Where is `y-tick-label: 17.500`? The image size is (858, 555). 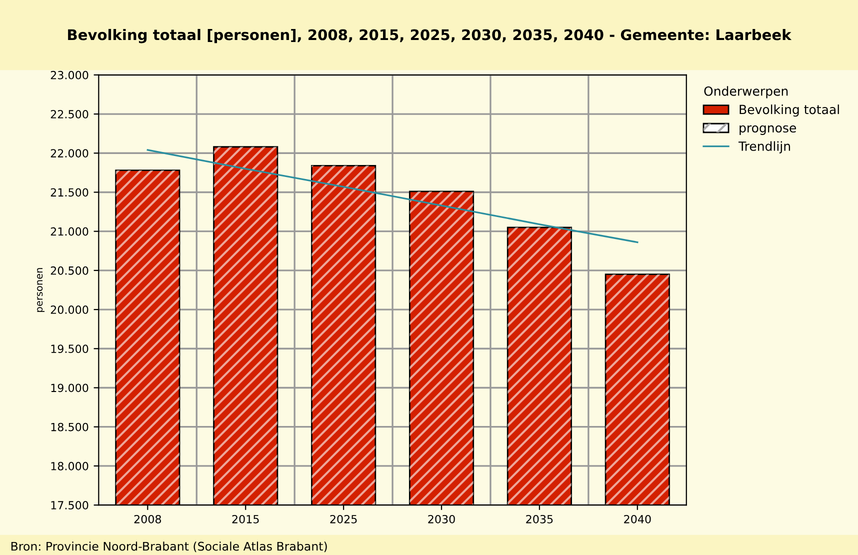
y-tick-label: 17.500 is located at coordinates (69, 505).